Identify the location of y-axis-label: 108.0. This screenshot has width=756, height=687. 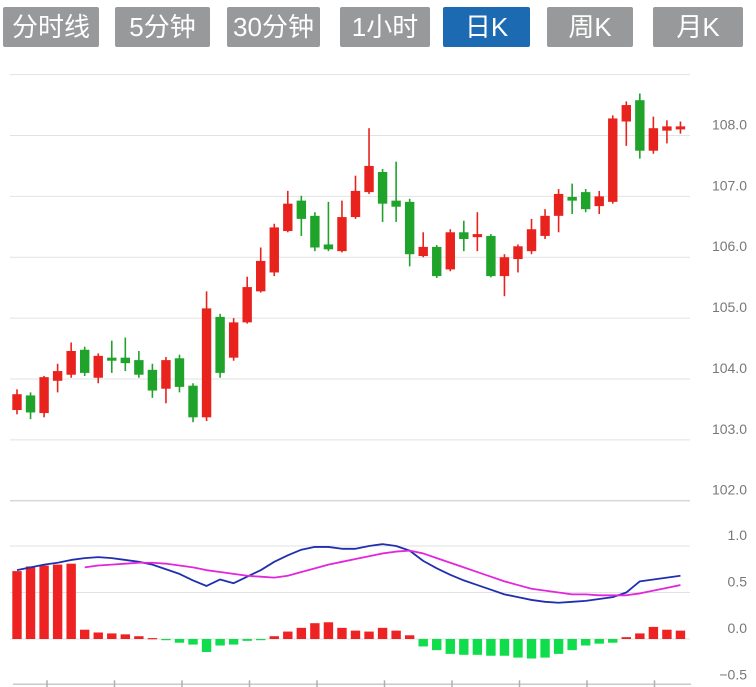
(729, 125).